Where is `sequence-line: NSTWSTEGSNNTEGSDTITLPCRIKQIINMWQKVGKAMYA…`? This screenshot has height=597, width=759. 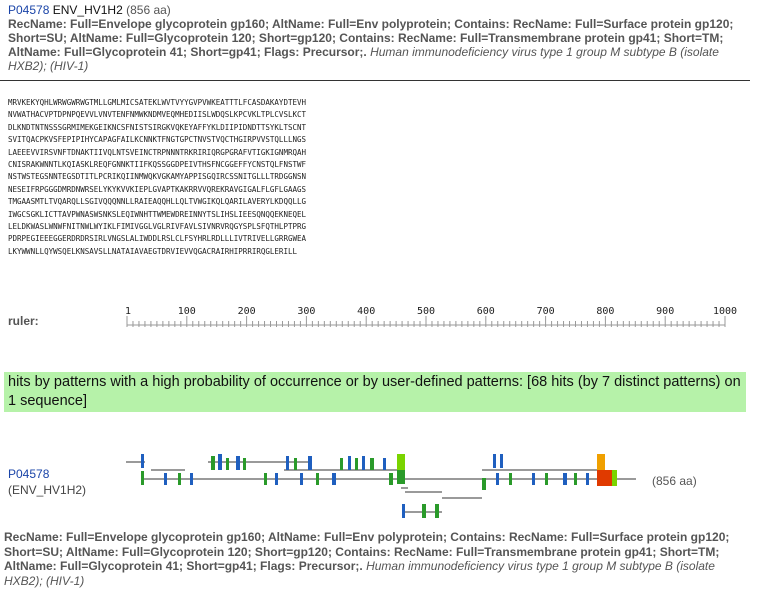
sequence-line: NSTWSTEGSNNTEGSDTITLPCRIKQIINMWQKVGKAMYA… is located at coordinates (157, 177).